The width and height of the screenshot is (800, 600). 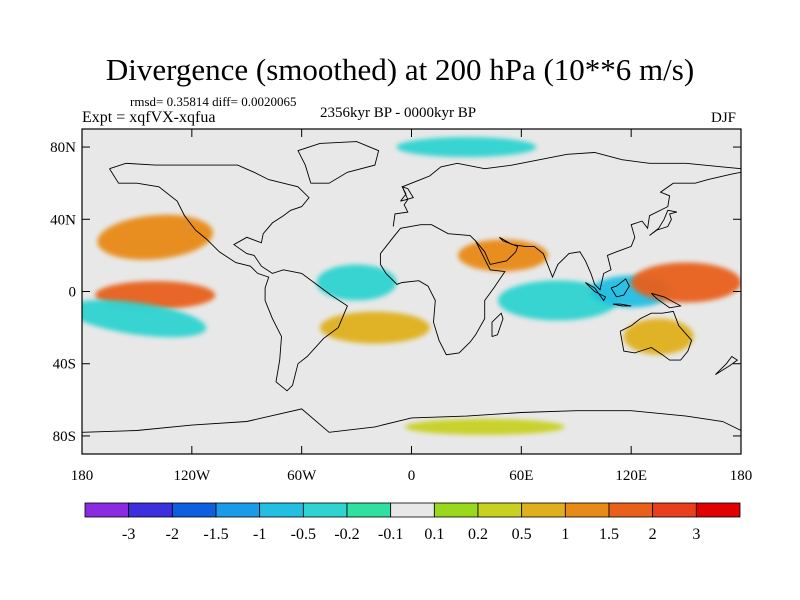 What do you see at coordinates (192, 476) in the screenshot?
I see `x-tick-label: 120W` at bounding box center [192, 476].